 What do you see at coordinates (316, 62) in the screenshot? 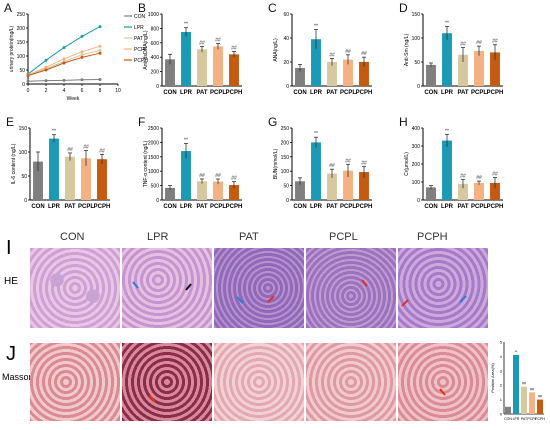
I see `bar-c-lpr` at bounding box center [316, 62].